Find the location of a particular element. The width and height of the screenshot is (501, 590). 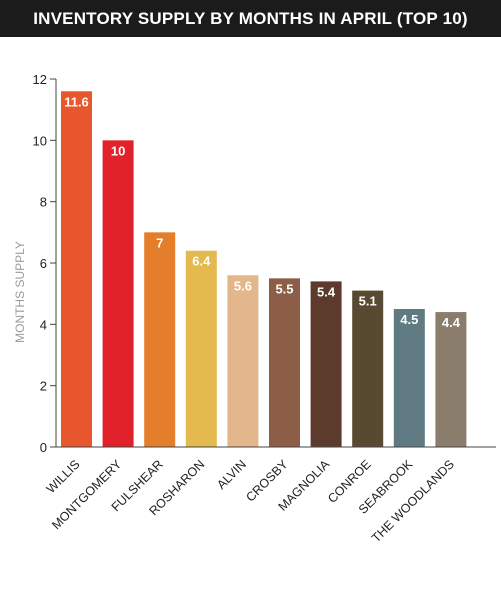

bar-willis is located at coordinates (76, 269).